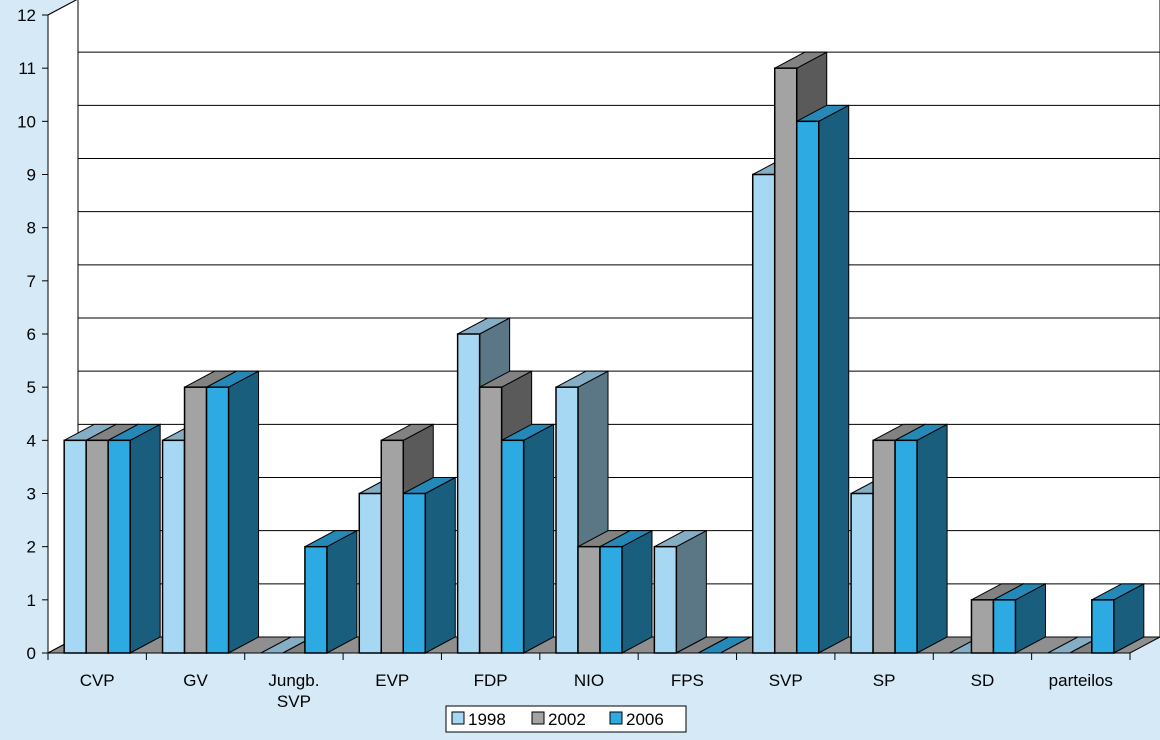 The image size is (1160, 740). Describe the element at coordinates (884, 680) in the screenshot. I see `category-label: SP` at that location.